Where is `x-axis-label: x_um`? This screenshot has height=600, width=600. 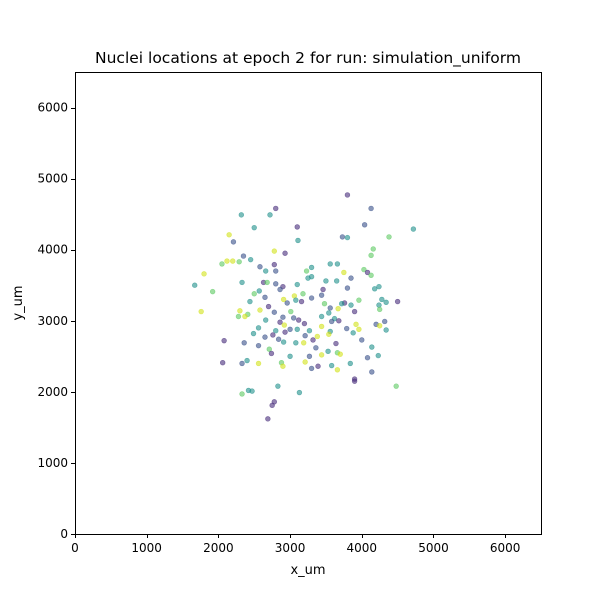 x-axis-label: x_um is located at coordinates (307, 570).